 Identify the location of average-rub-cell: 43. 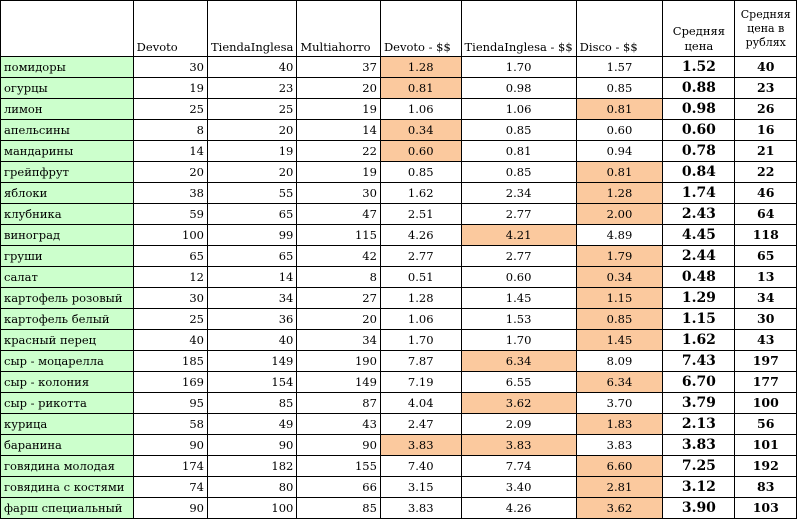
(765, 340).